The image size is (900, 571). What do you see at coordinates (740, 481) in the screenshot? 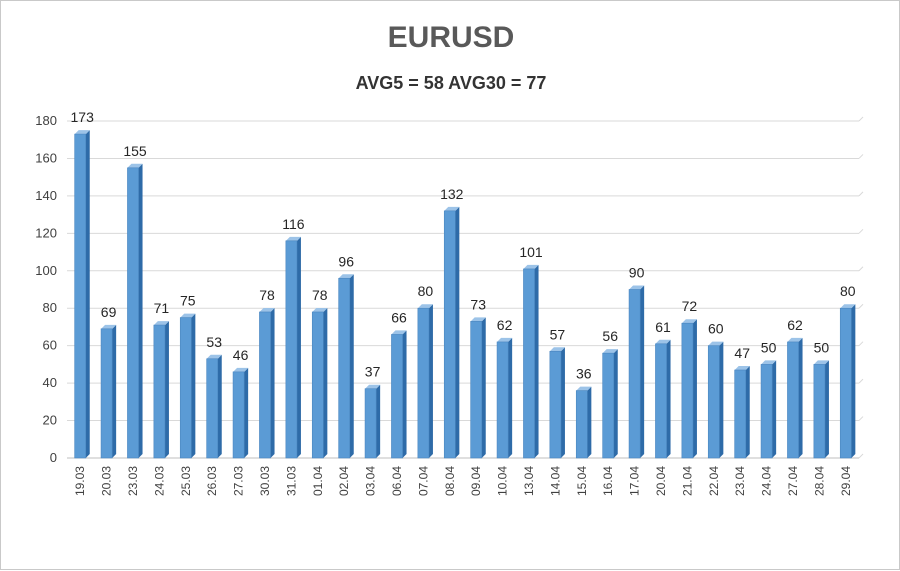
I see `x-tick-label: 23.04` at bounding box center [740, 481].